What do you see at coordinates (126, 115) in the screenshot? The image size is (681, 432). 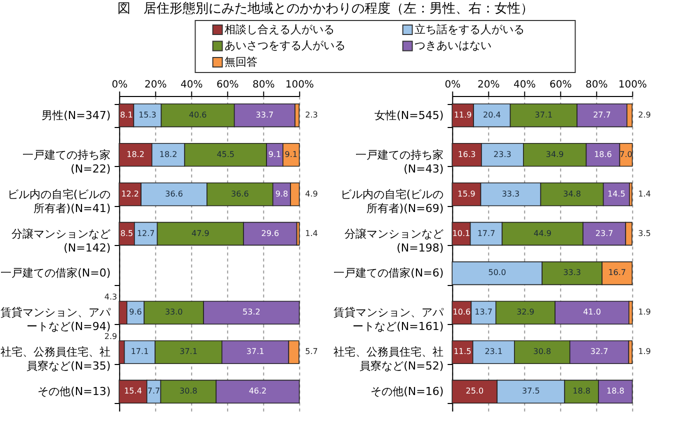 I see `data-label: 8.1` at bounding box center [126, 115].